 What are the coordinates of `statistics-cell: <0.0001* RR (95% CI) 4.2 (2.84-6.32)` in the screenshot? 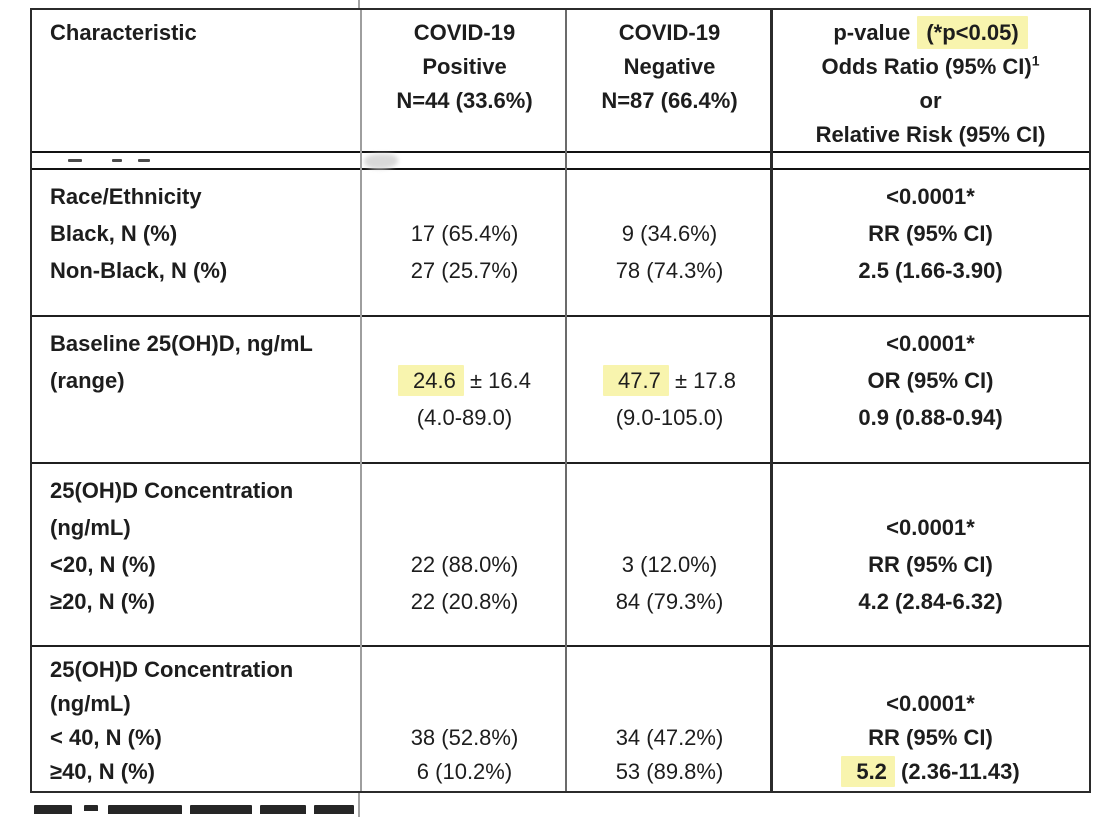 It's located at (930, 564).